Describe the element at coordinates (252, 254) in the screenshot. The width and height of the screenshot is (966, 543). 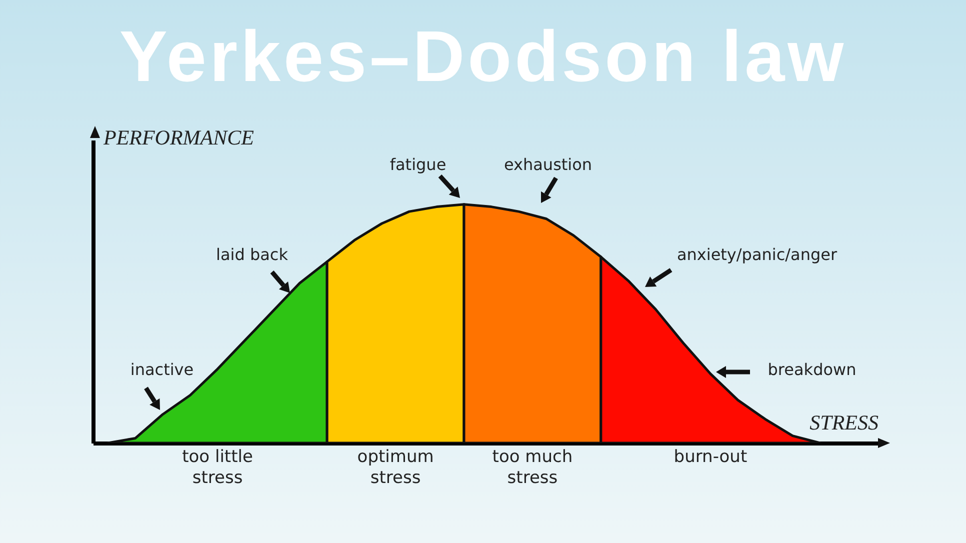
I see `annotation: laid back` at that location.